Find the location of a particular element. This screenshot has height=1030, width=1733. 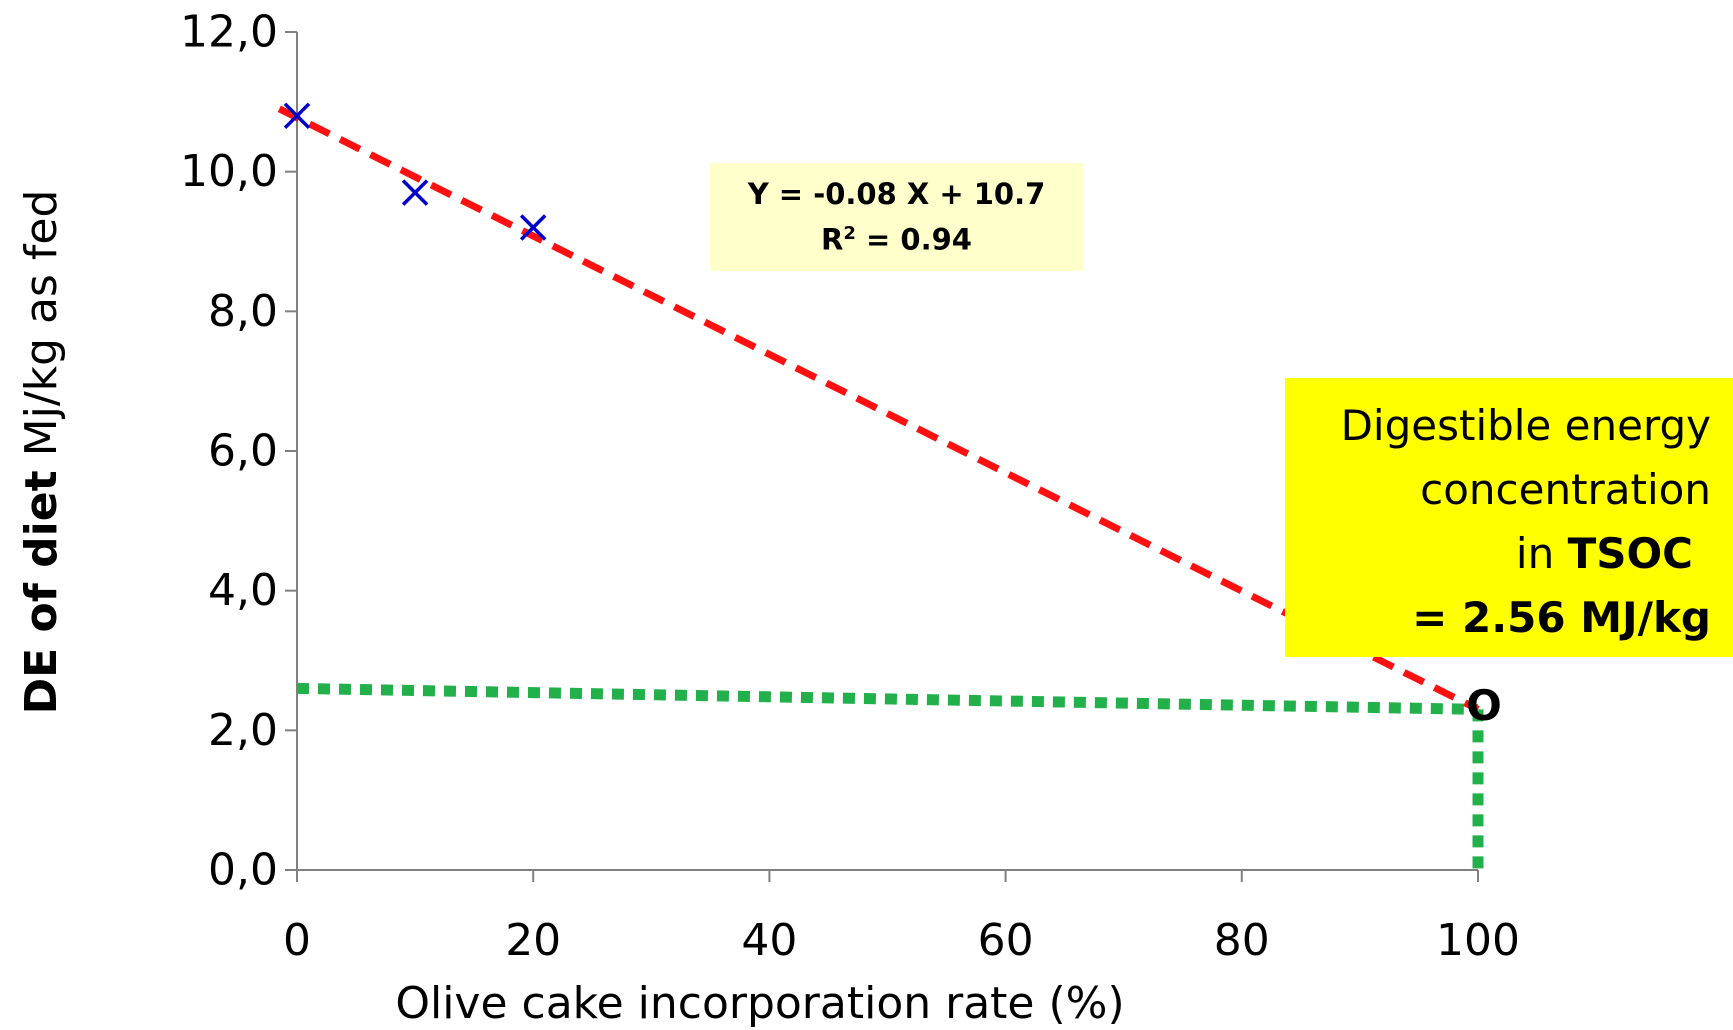

r-squared-exponent: 2 is located at coordinates (849, 234).